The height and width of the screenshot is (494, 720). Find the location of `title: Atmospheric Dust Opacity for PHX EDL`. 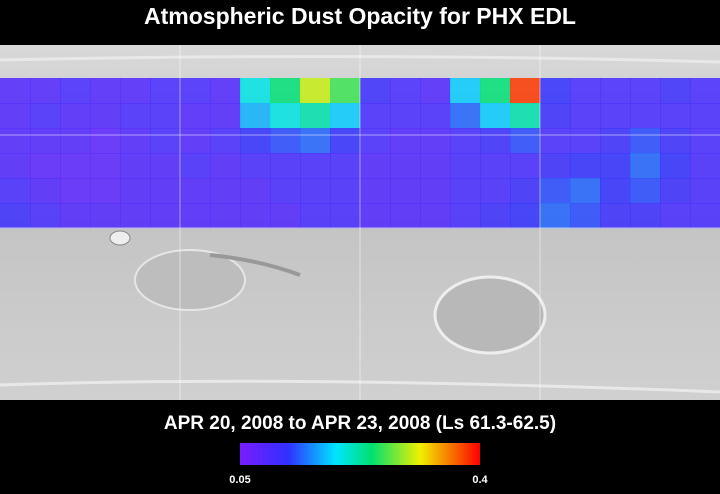

title: Atmospheric Dust Opacity for PHX EDL is located at coordinates (360, 16).